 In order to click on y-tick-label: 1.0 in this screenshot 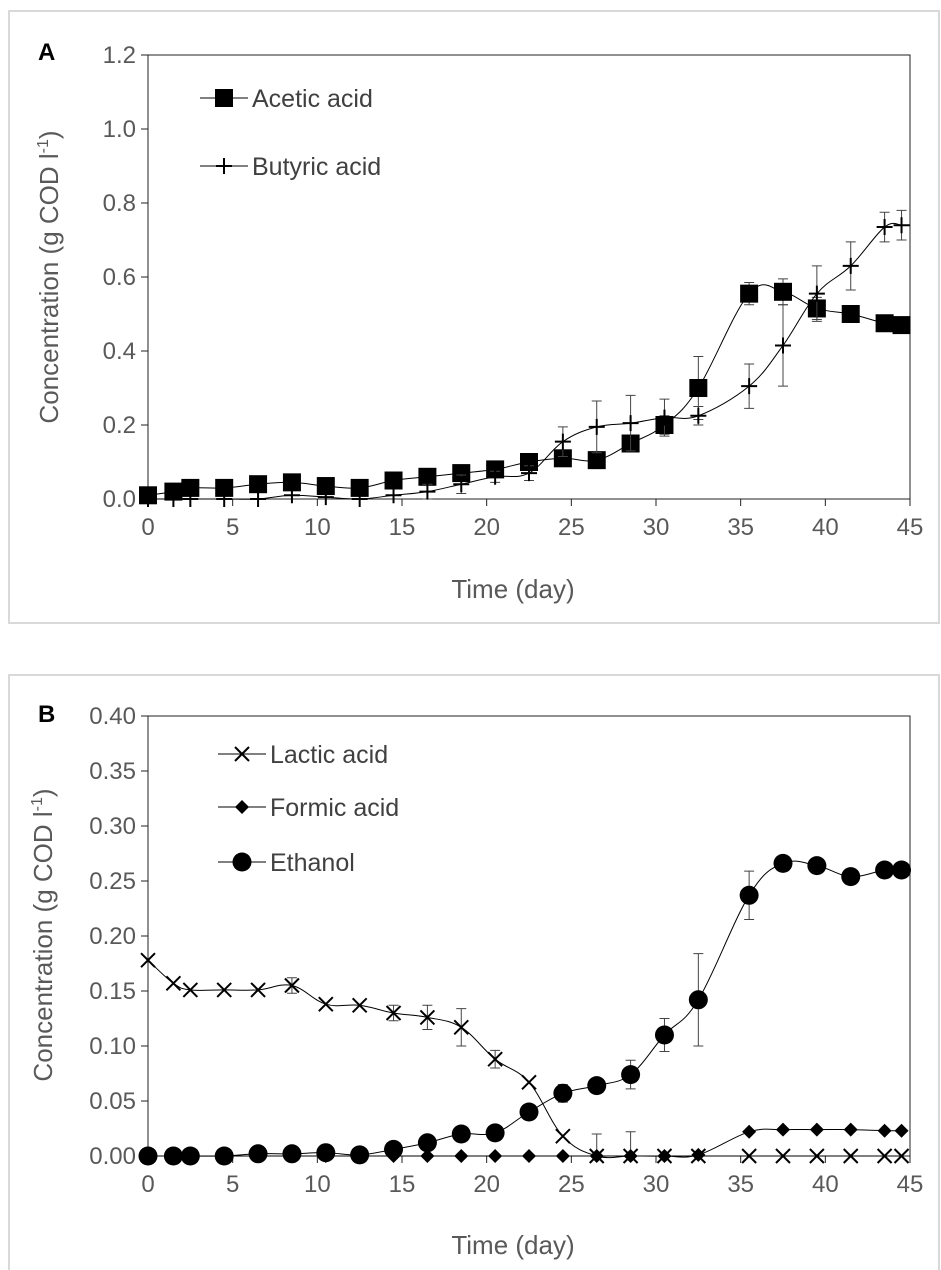, I will do `click(119, 129)`.